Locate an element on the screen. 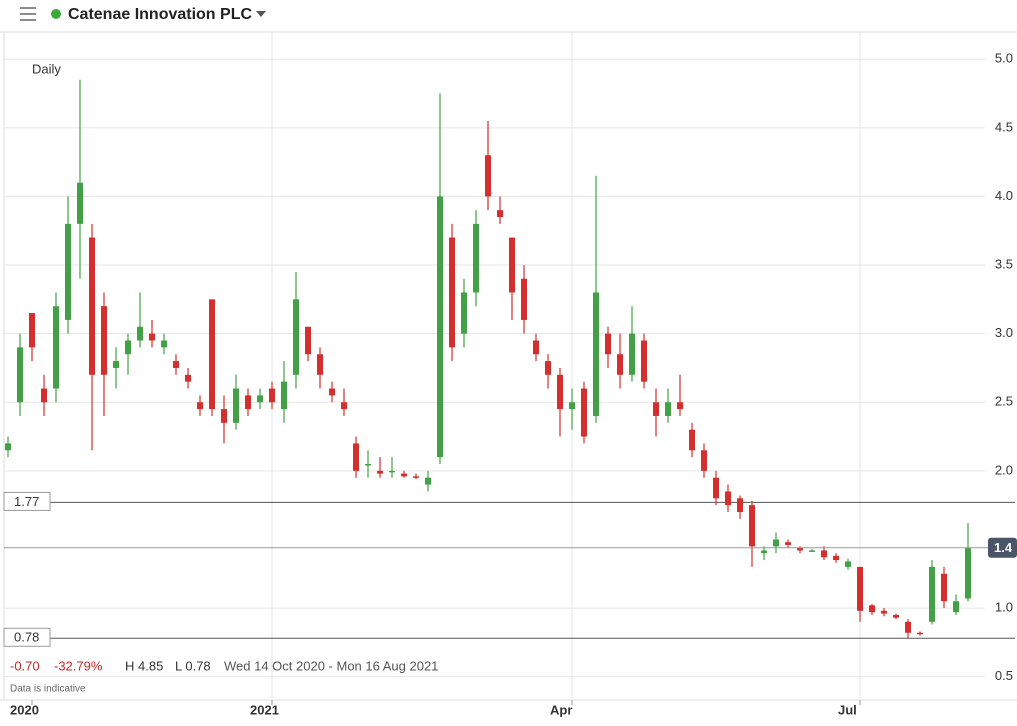  reference-label: 0.78 is located at coordinates (26, 637).